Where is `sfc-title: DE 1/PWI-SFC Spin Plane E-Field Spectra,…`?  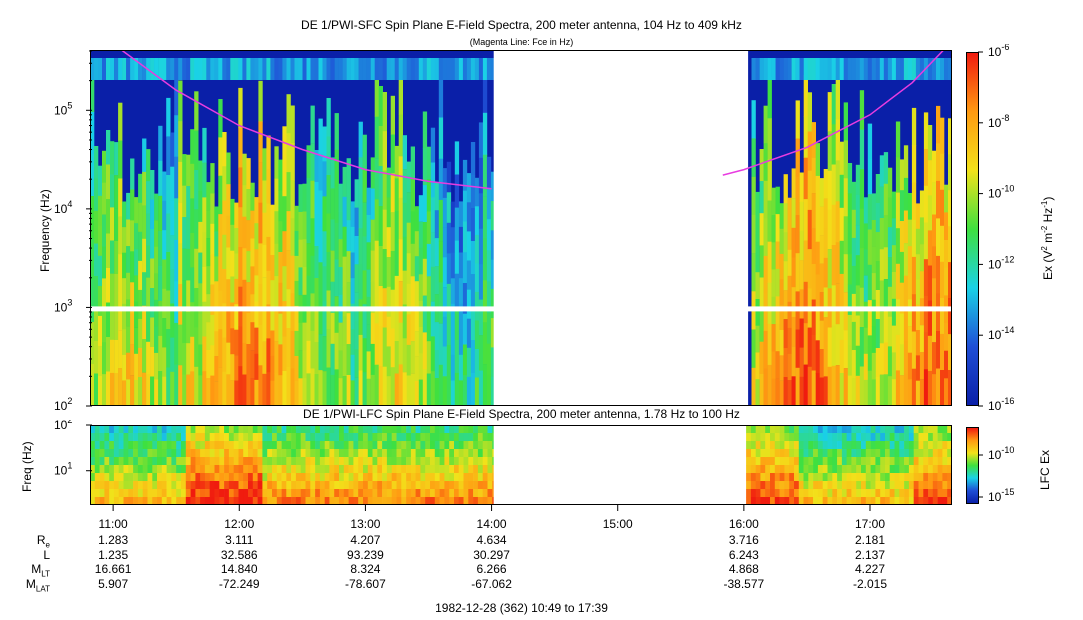 sfc-title: DE 1/PWI-SFC Spin Plane E-Field Spectra,… is located at coordinates (521, 25).